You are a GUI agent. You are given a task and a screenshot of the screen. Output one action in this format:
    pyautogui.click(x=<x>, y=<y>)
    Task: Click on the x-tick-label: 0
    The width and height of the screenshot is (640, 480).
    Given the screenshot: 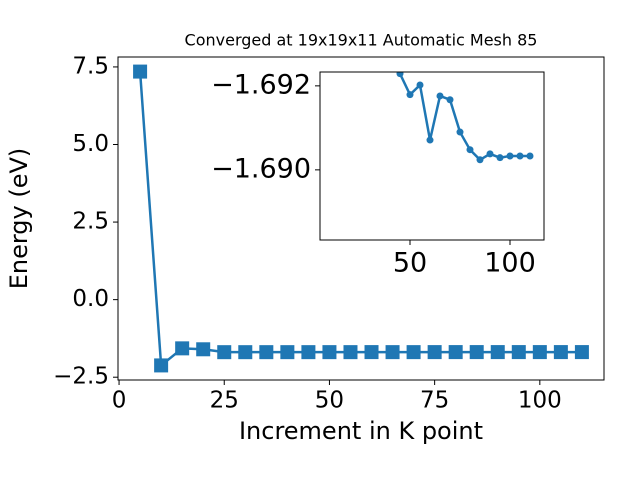 What is the action you would take?
    pyautogui.click(x=119, y=401)
    